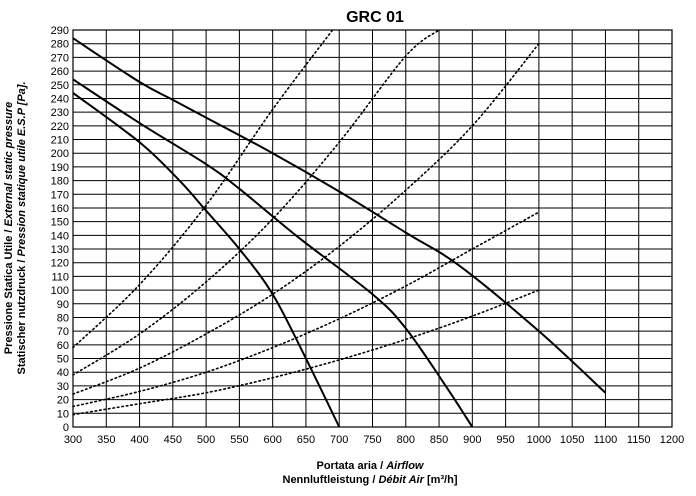 The width and height of the screenshot is (696, 496). Describe the element at coordinates (606, 440) in the screenshot. I see `x-tick-label: 1100` at that location.